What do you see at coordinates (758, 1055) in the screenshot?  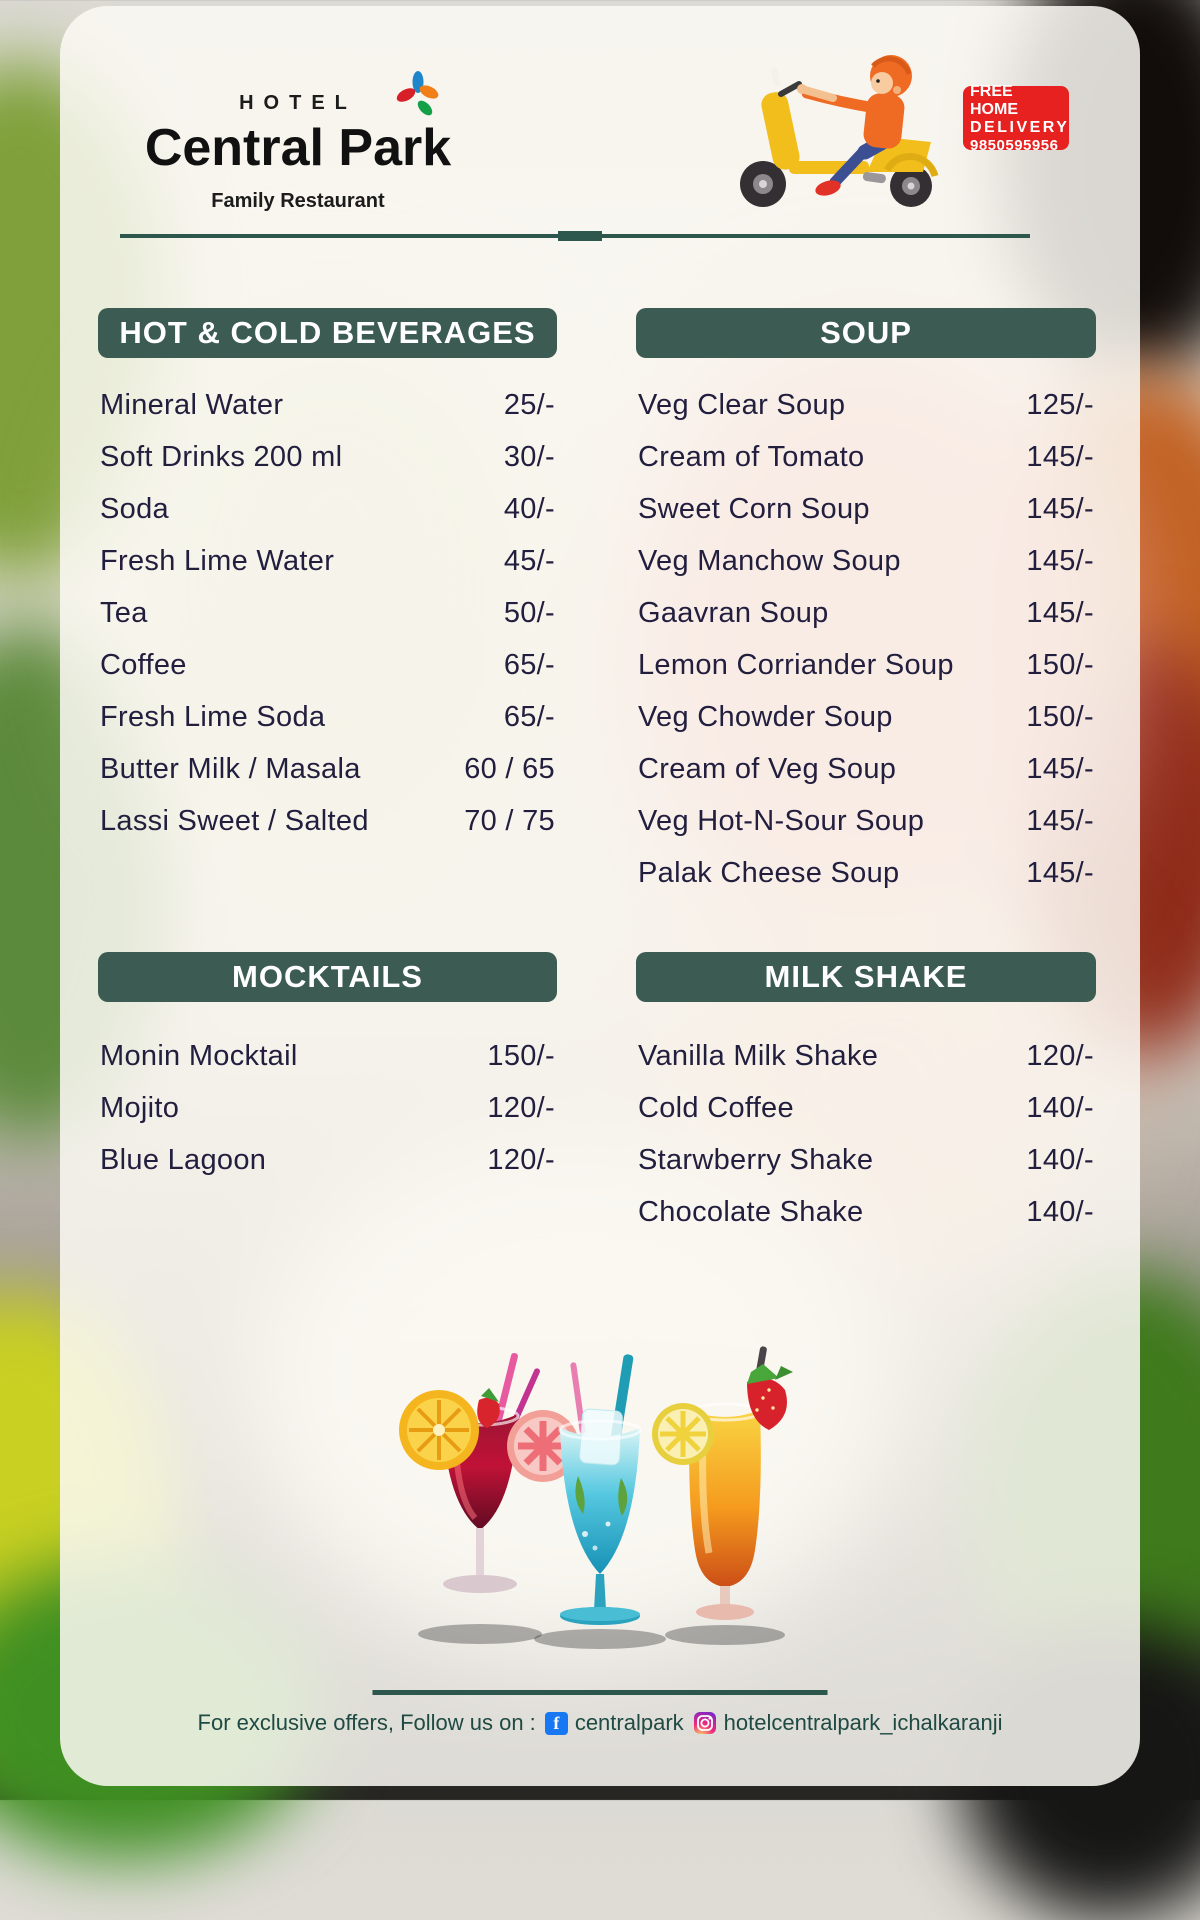 I see `menu-item-name: Vanilla Milk Shake` at bounding box center [758, 1055].